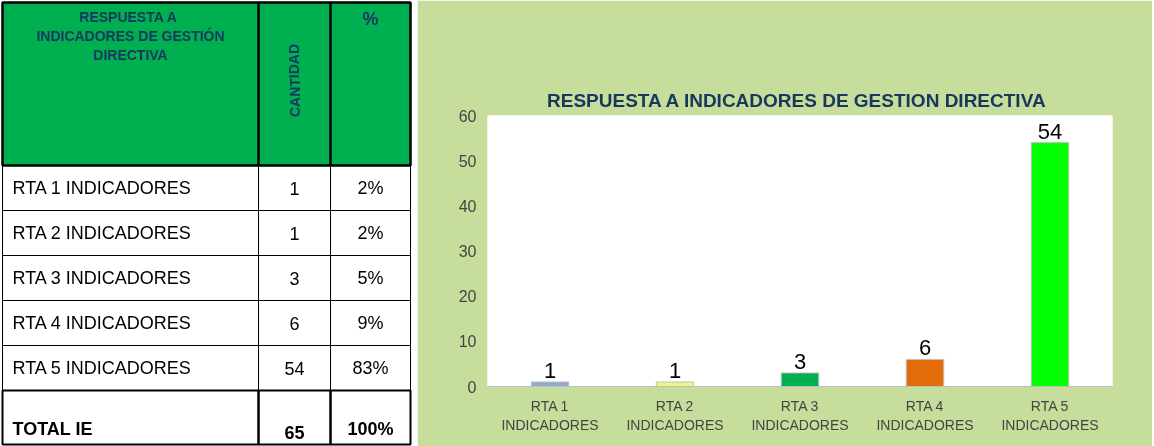  I want to click on x-tick-label: RTA 3 INDICADORES, so click(800, 415).